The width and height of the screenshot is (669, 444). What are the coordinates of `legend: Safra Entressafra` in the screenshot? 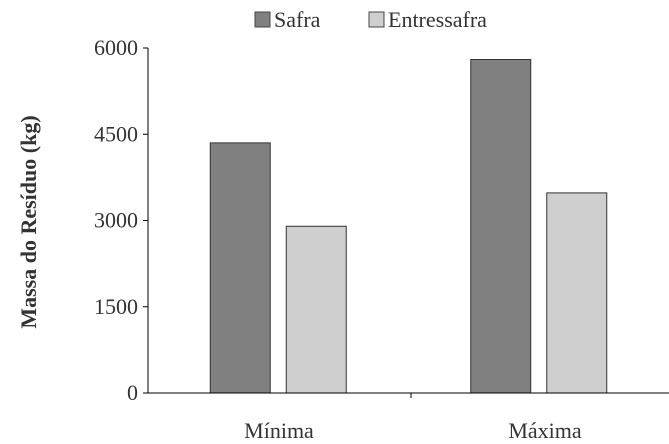 It's located at (370, 19).